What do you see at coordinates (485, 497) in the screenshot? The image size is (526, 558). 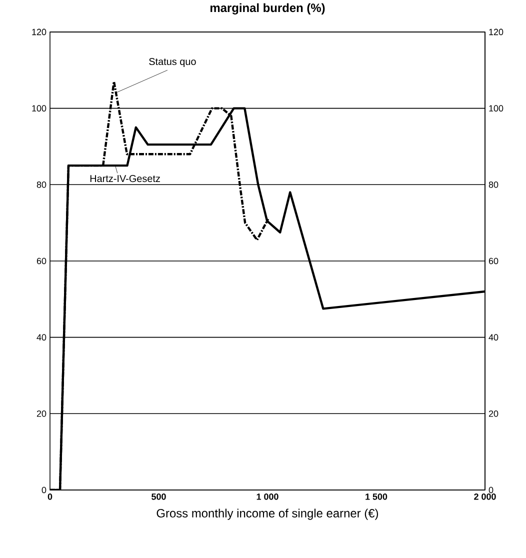 I see `x-tick-label: 2 000` at bounding box center [485, 497].